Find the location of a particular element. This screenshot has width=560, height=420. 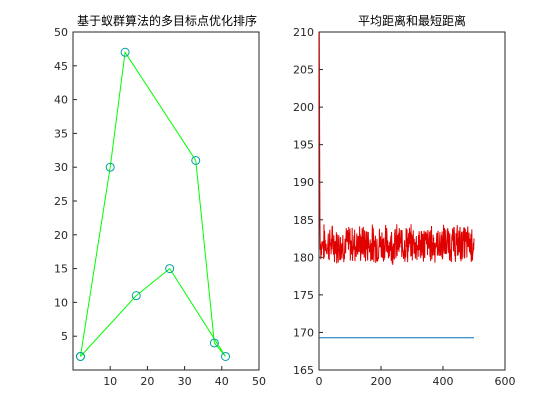

left-y-tick-label: 20 is located at coordinates (61, 235).